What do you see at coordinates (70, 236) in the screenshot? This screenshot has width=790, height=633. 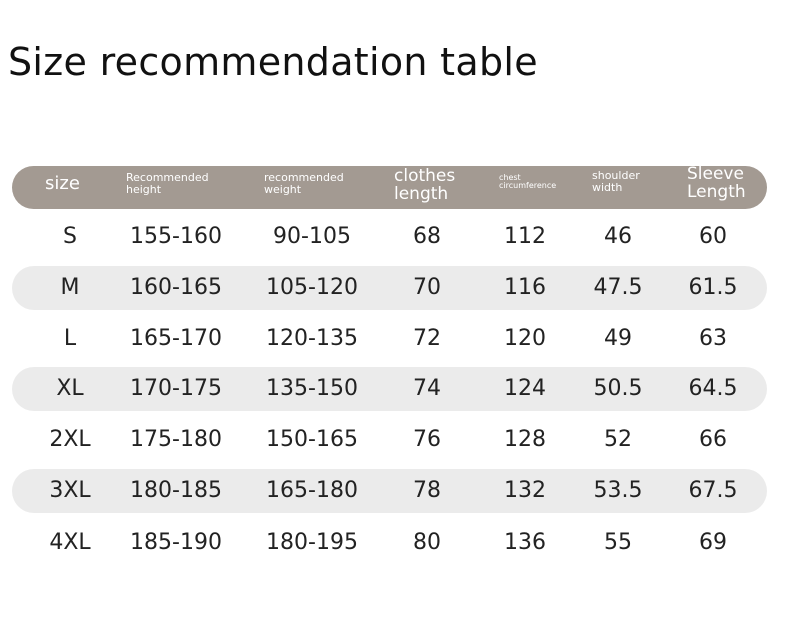 I see `cell-size: S` at bounding box center [70, 236].